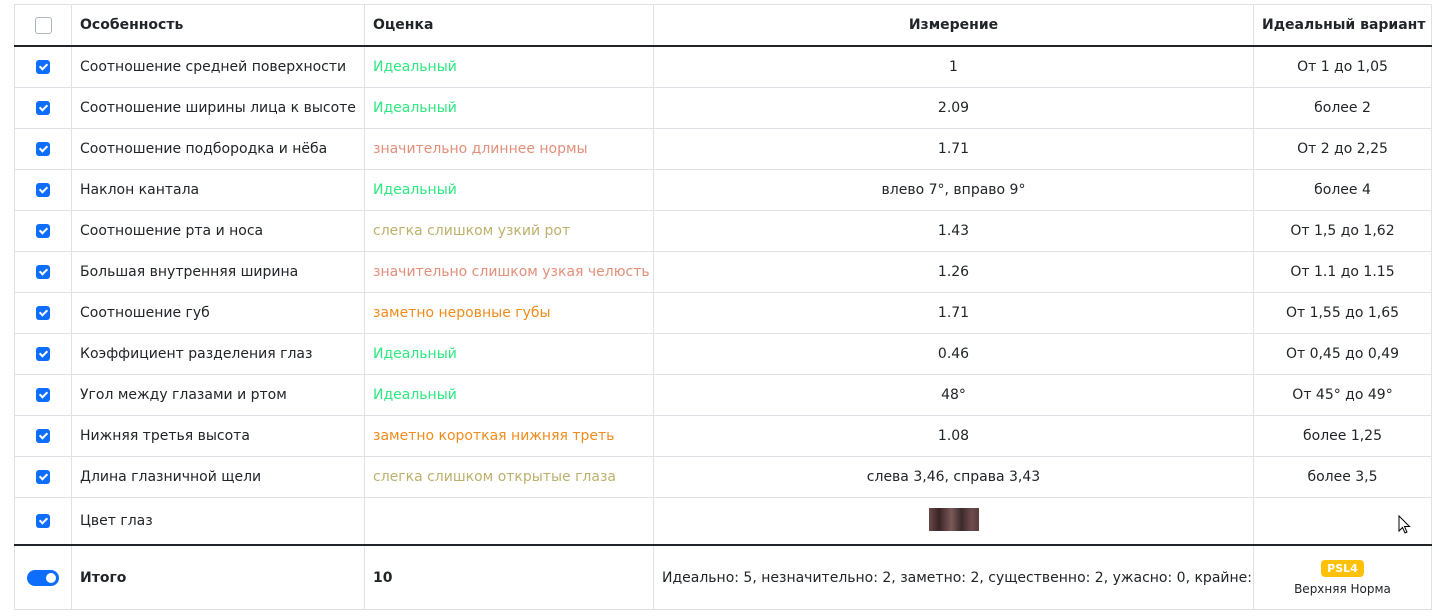 This screenshot has height=616, width=1439. What do you see at coordinates (218, 149) in the screenshot?
I see `feature-name: Соотношение подбородка и нёба` at bounding box center [218, 149].